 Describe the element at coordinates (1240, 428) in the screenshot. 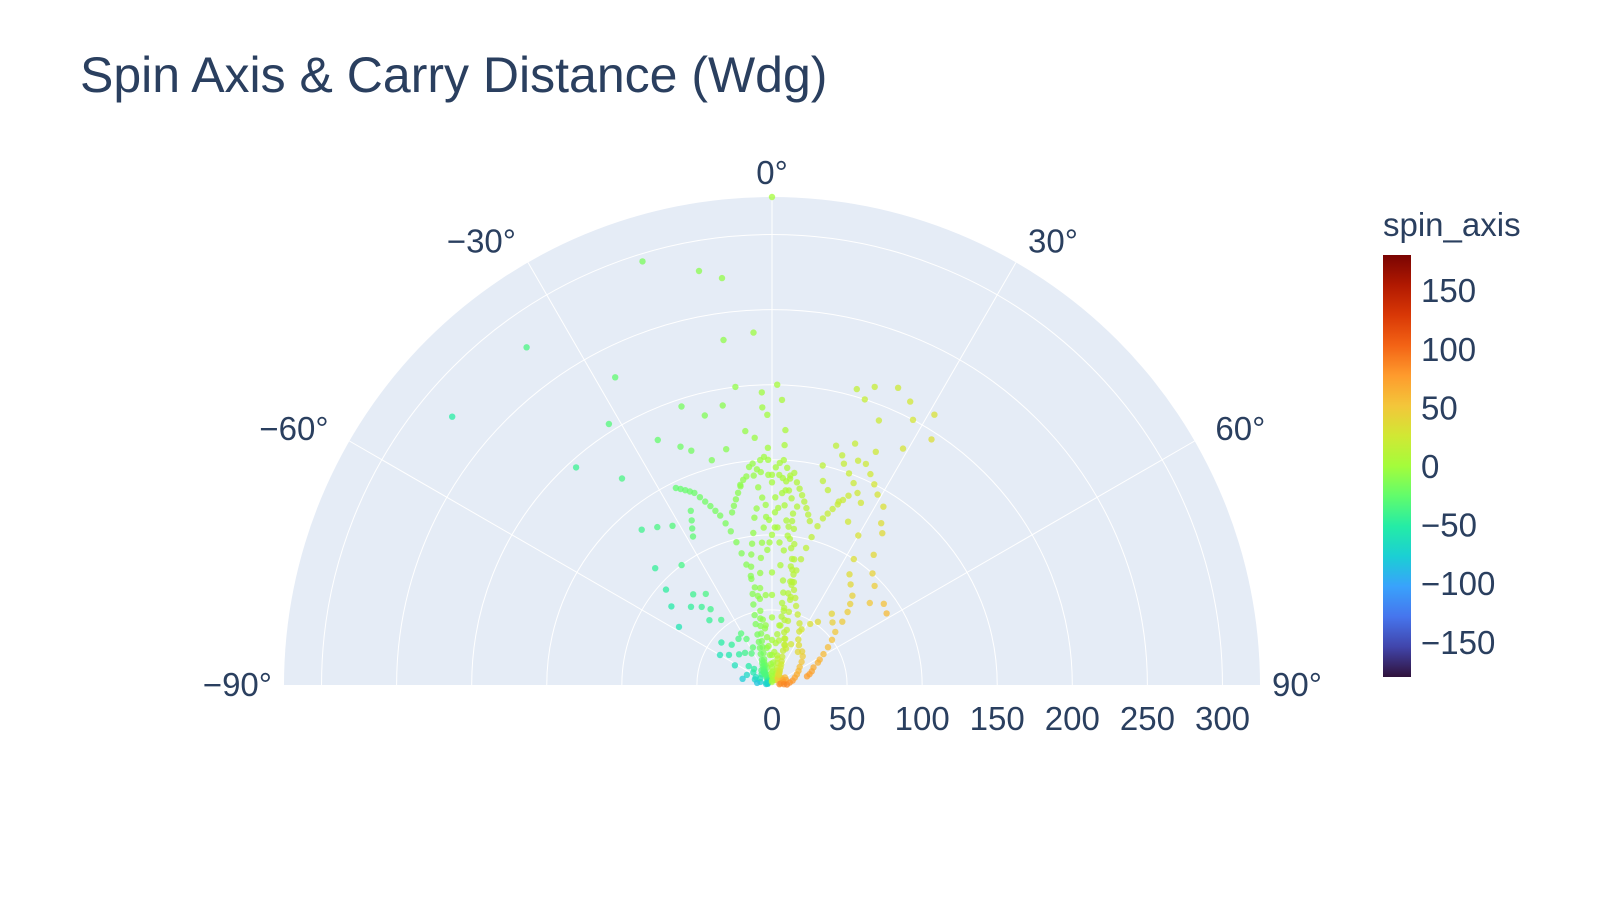

I see `angular-tick-label: 60°` at that location.